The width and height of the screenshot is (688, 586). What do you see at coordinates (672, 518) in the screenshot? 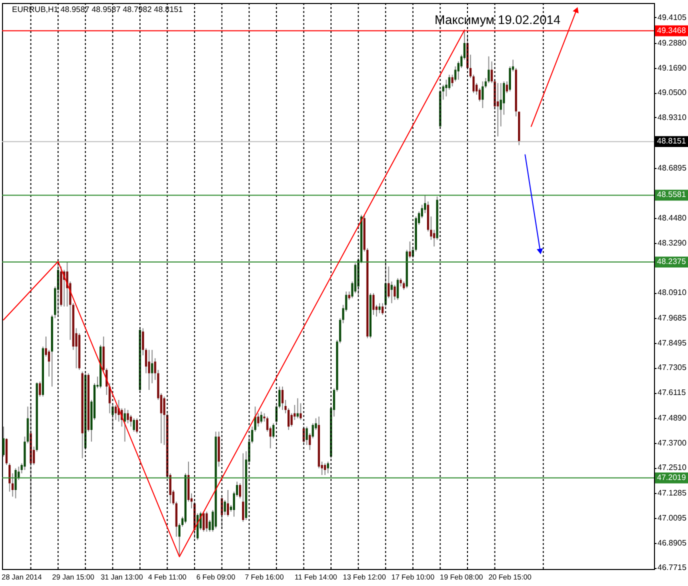
I see `y-tick-label: 47.0095` at bounding box center [672, 518].